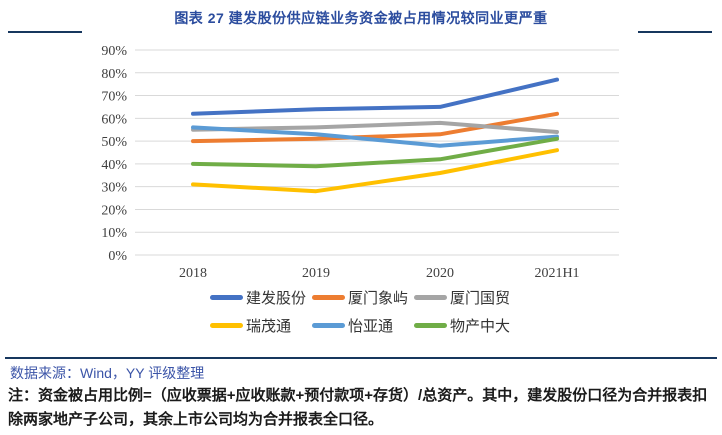 Image resolution: width=722 pixels, height=435 pixels. I want to click on y-axis-tick-label: 20%, so click(114, 210).